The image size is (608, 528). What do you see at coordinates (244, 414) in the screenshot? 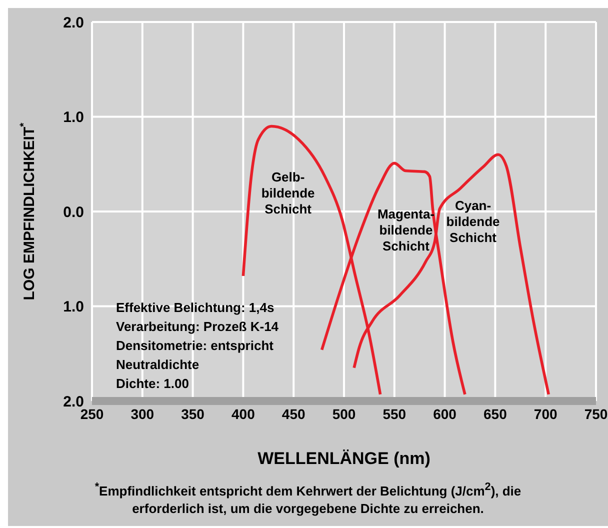
I see `x-tick-label: 400` at bounding box center [244, 414].